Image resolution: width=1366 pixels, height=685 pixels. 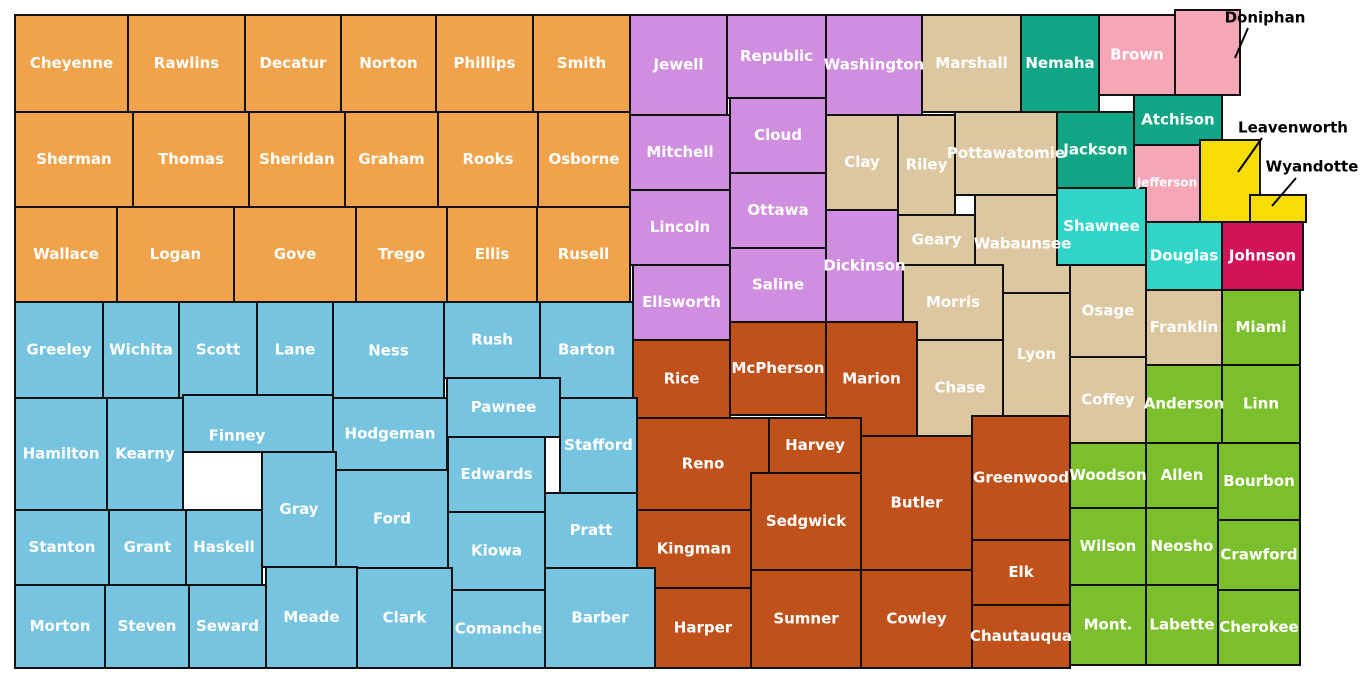 What do you see at coordinates (186, 63) in the screenshot?
I see `county-label: Rawlins` at bounding box center [186, 63].